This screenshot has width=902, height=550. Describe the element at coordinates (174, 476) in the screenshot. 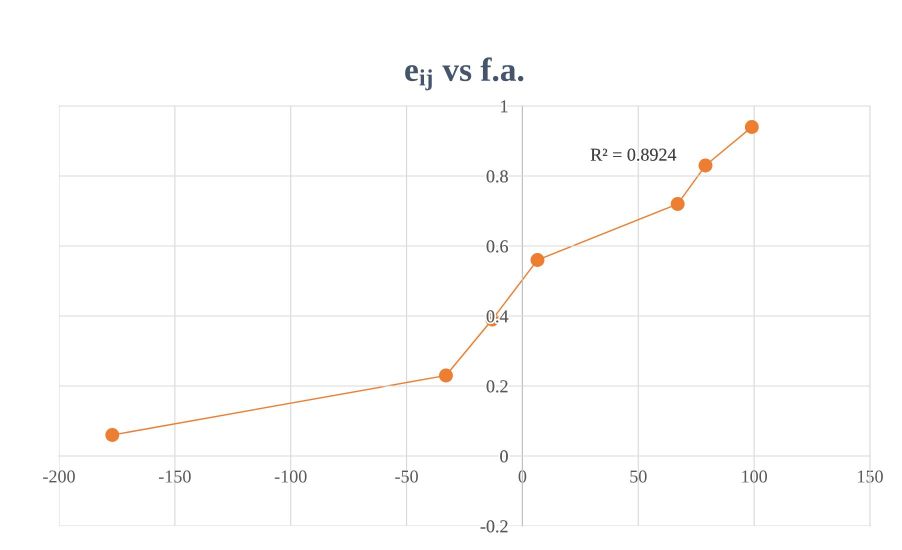

I see `x-tick-label: -150` at that location.